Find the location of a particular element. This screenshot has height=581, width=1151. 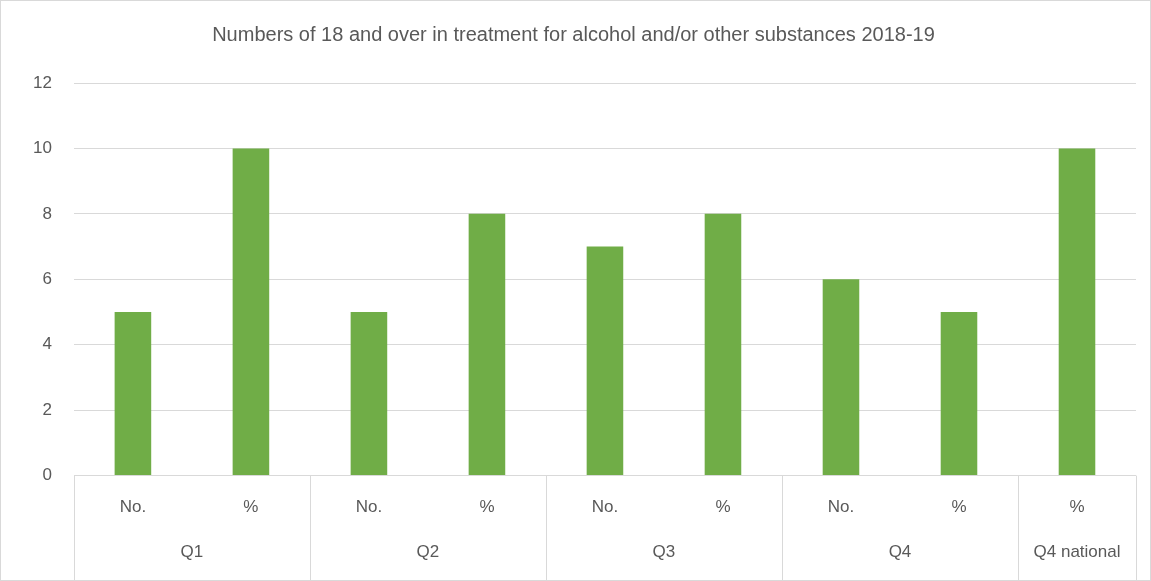

text: Q1 is located at coordinates (192, 552).